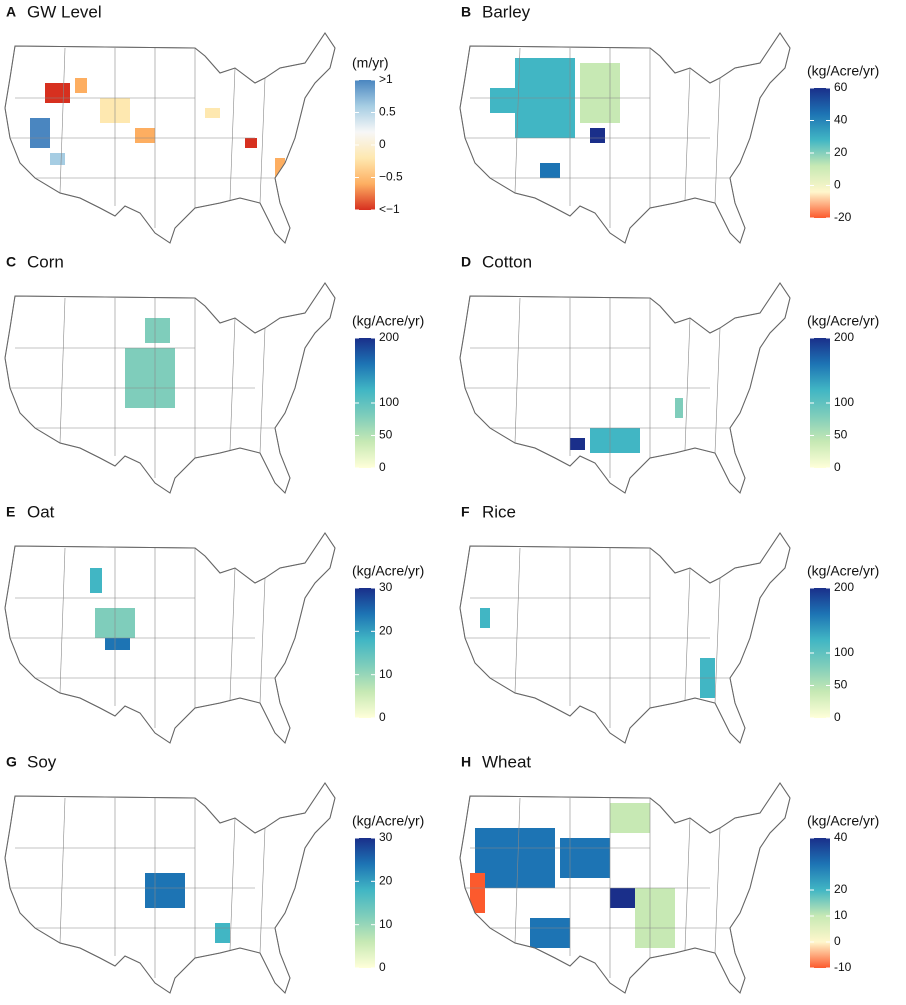 The image size is (906, 1005). Describe the element at coordinates (45, 261) in the screenshot. I see `panel-title: Corn` at that location.